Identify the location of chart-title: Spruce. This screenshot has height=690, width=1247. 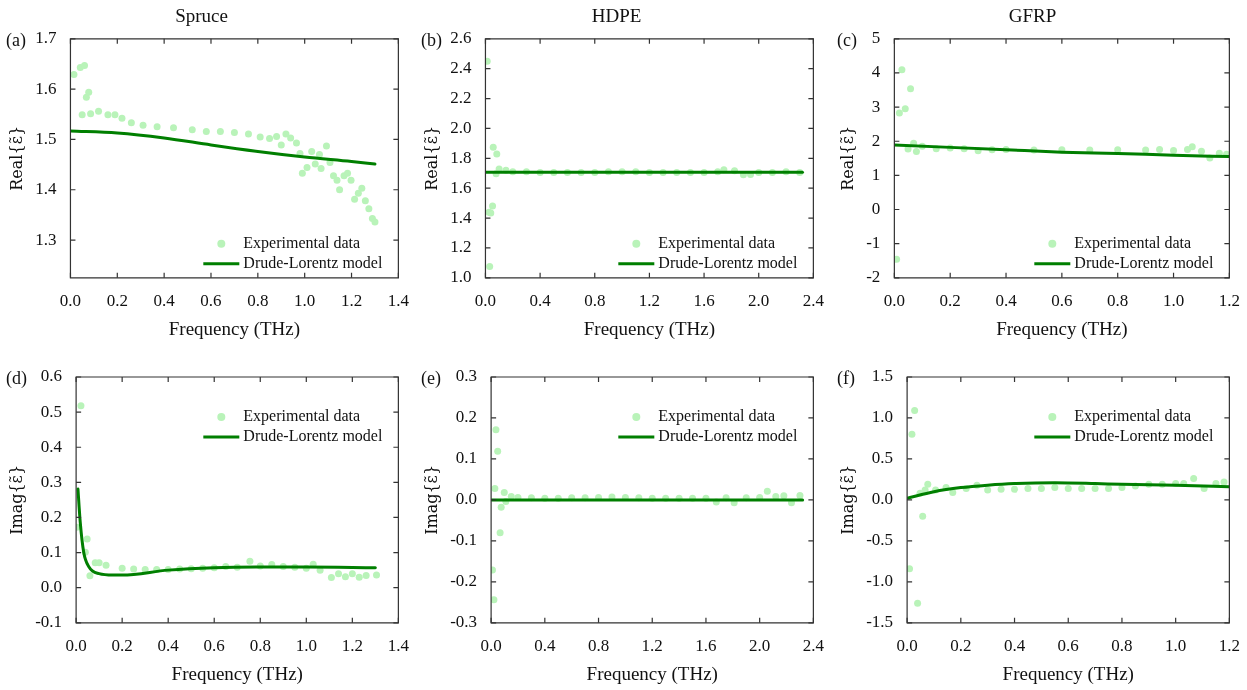
(201, 16).